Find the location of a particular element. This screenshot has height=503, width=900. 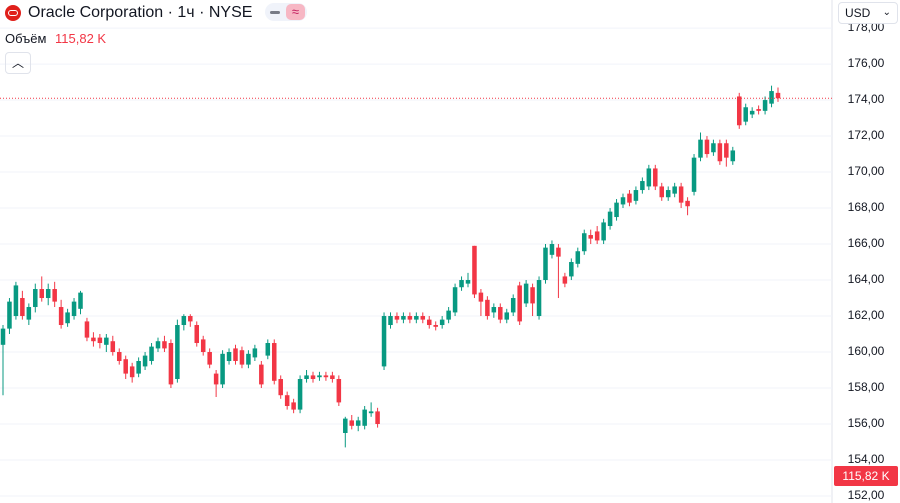

y-tick-label: 174,00 is located at coordinates (866, 99).